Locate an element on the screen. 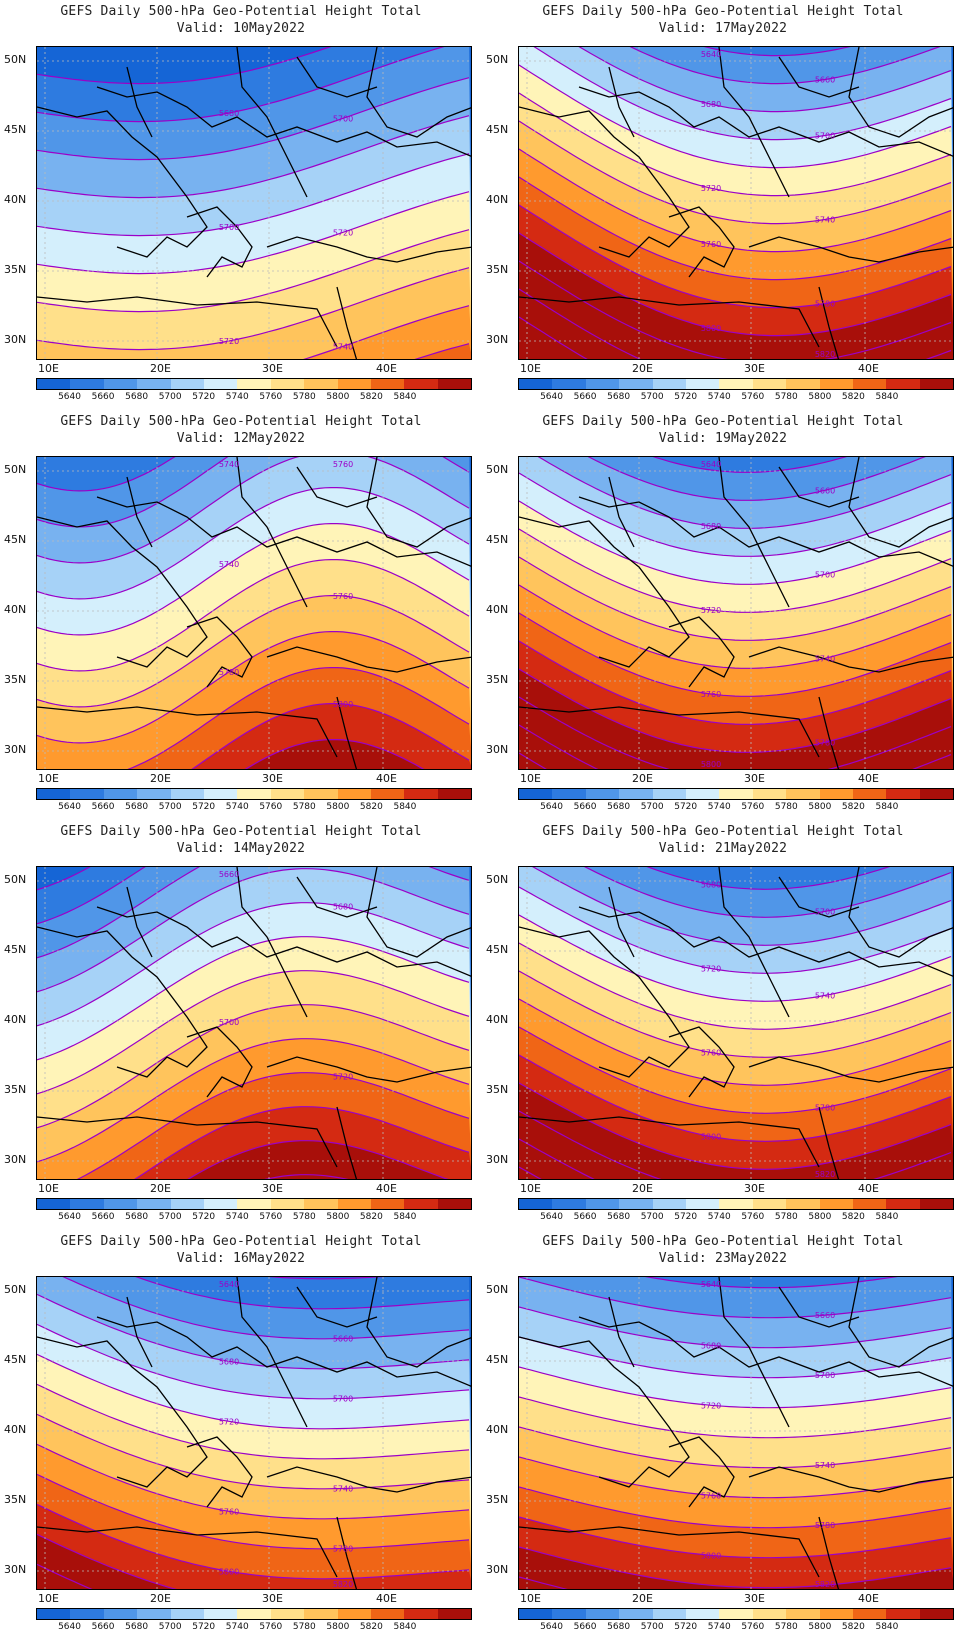  lon-label: 40E is located at coordinates (386, 1188).